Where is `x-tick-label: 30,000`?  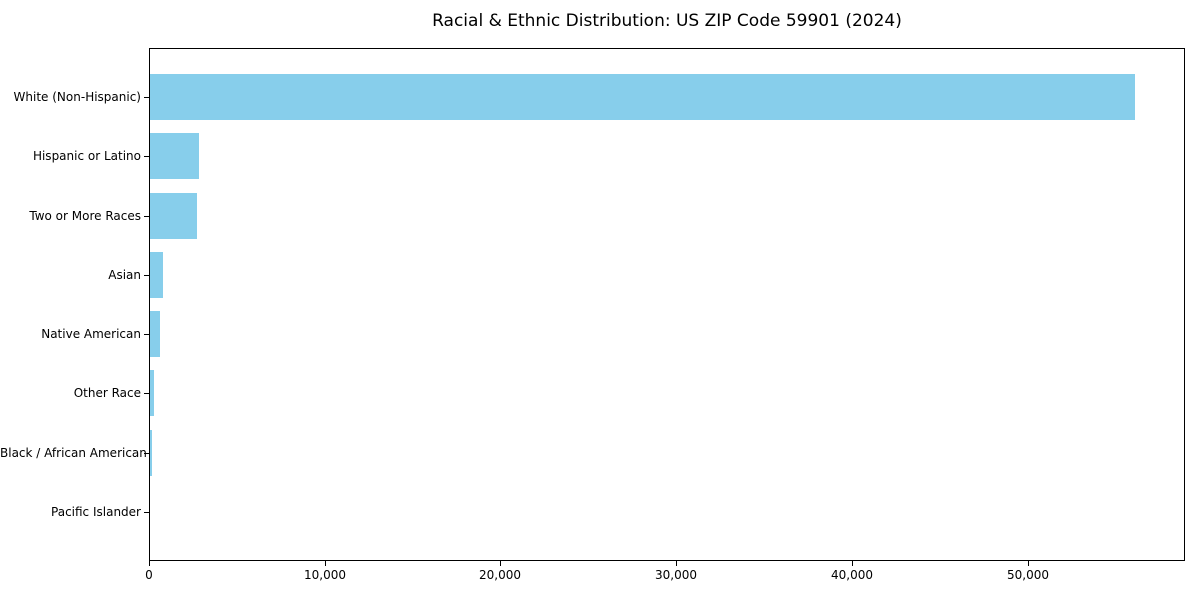 x-tick-label: 30,000 is located at coordinates (676, 575).